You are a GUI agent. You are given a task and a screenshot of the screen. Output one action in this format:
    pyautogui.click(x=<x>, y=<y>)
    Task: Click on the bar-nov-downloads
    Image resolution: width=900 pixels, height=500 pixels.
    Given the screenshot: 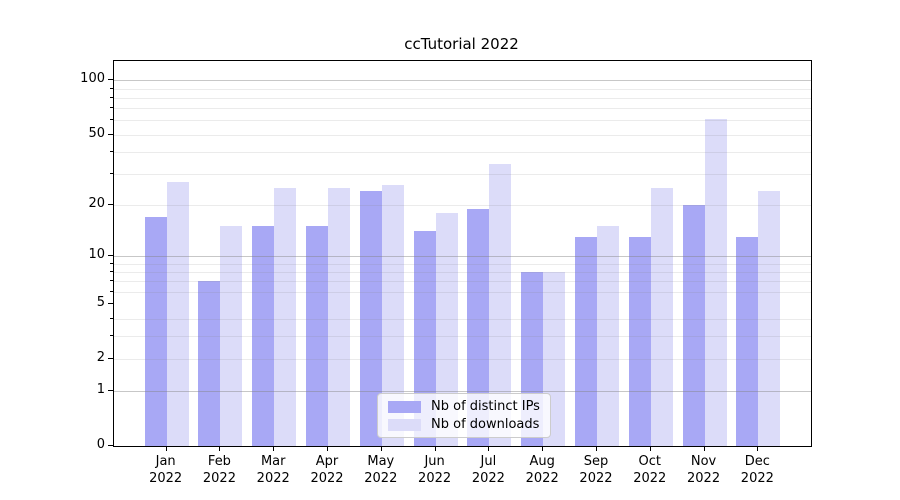 What is the action you would take?
    pyautogui.click(x=715, y=282)
    